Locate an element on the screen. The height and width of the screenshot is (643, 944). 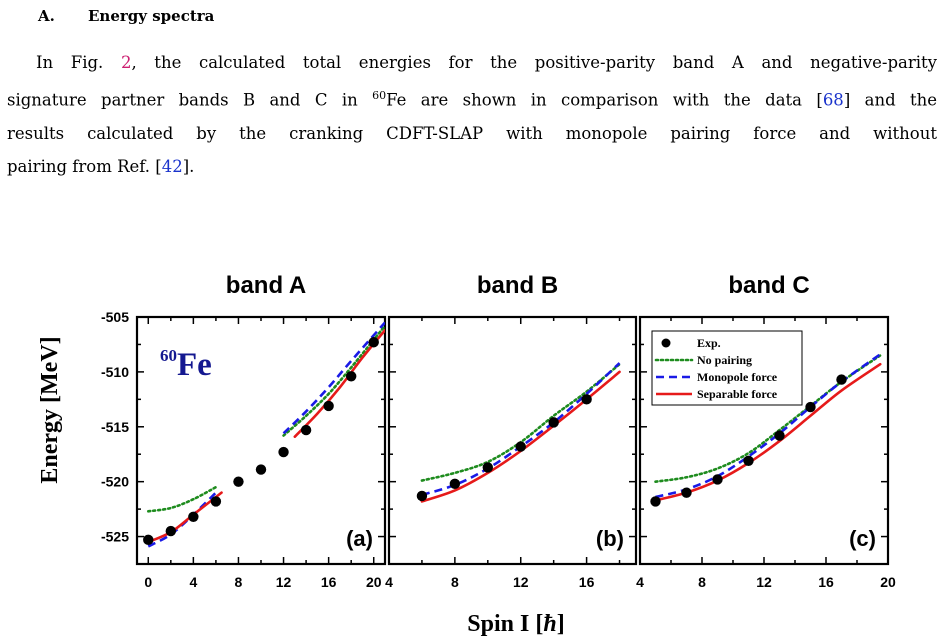
paragraph-line-4: pairing from Ref. [42]. is located at coordinates (472, 166).